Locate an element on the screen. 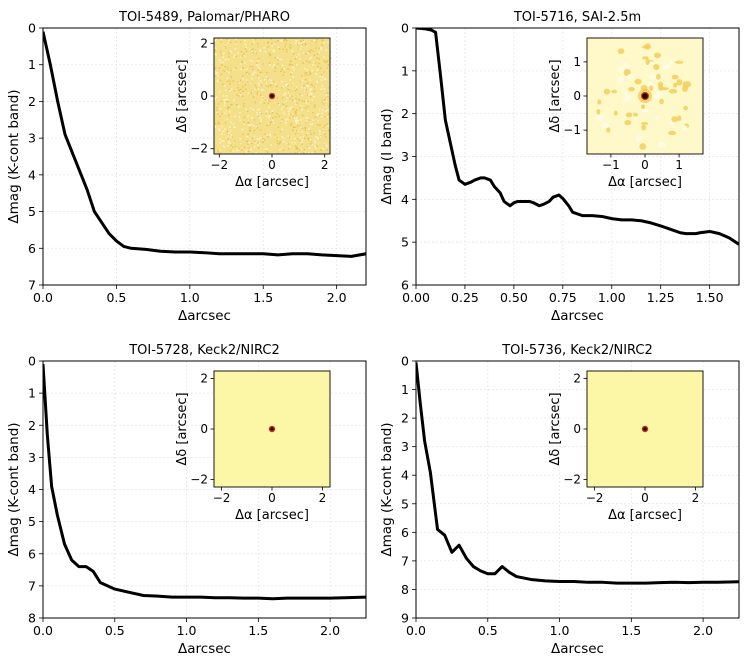 The image size is (747, 666). y-tick-label: 4 is located at coordinates (32, 489).